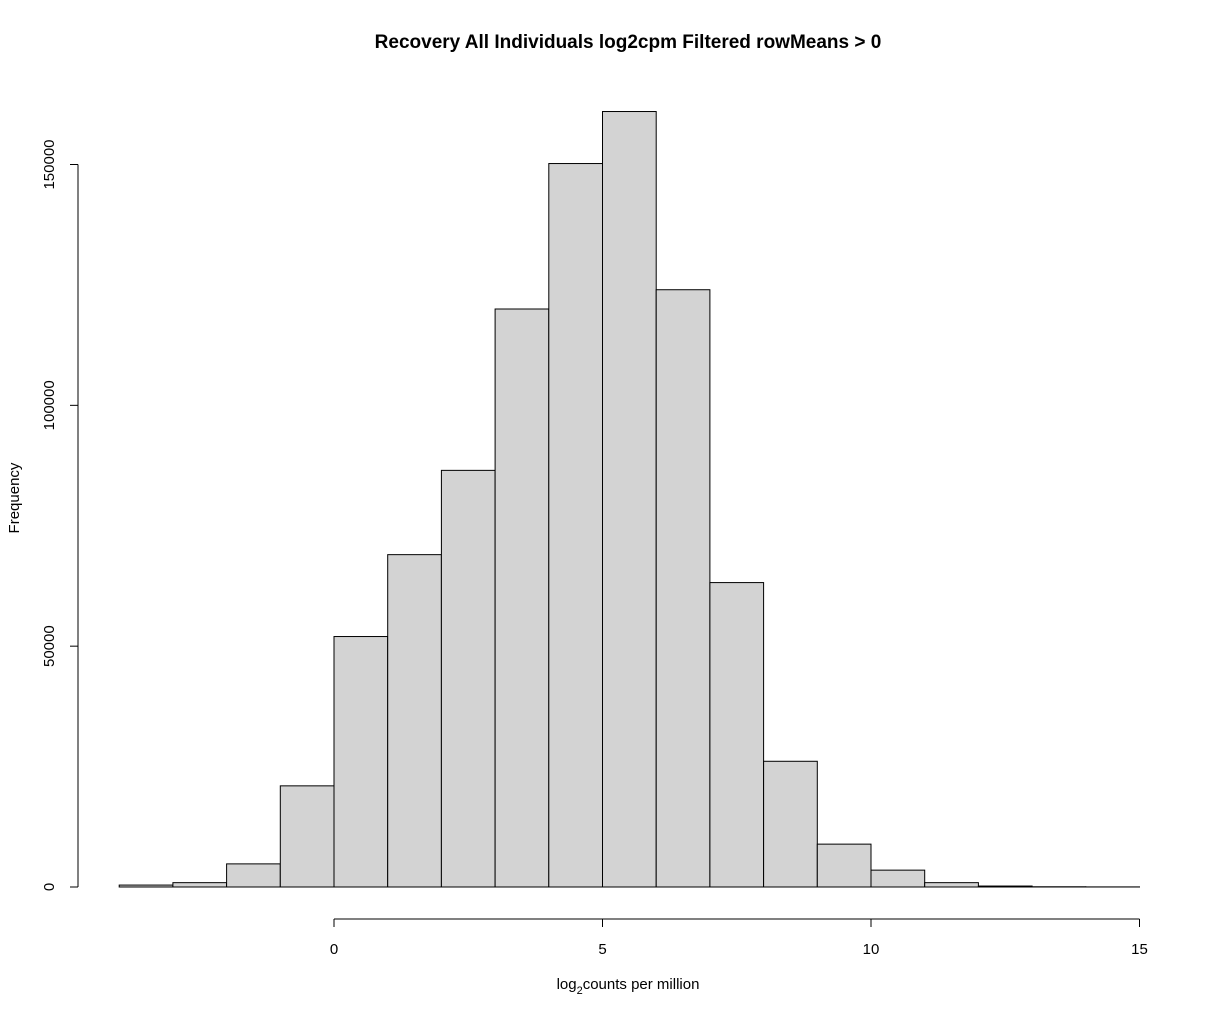  Describe the element at coordinates (580, 991) in the screenshot. I see `x-axis-label-subscript: 2` at that location.